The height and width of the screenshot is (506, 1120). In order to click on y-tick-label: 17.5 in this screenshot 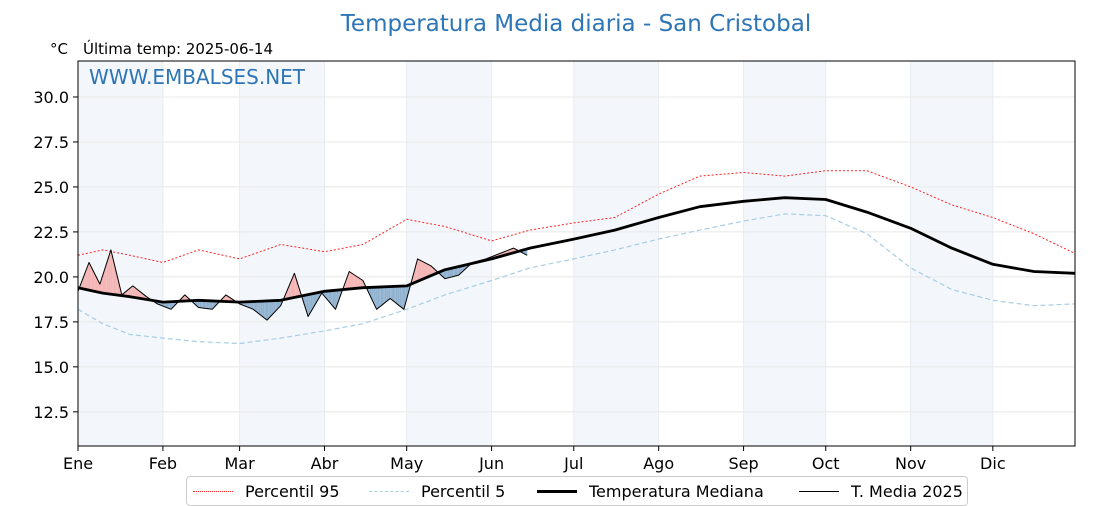, I will do `click(51, 322)`.